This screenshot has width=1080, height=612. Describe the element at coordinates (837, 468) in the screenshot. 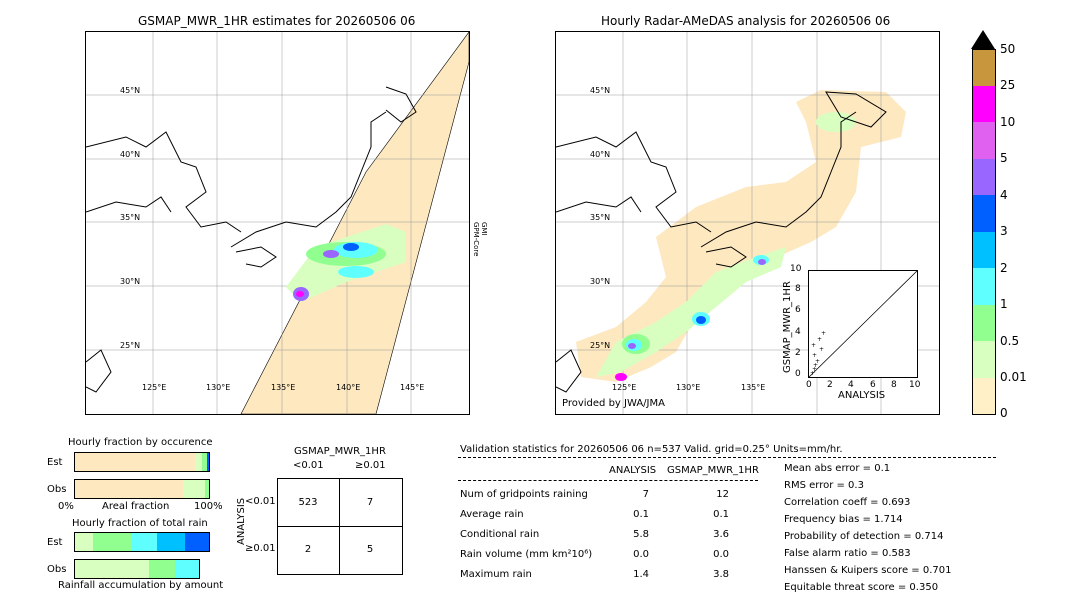

I see `score-mean-abs-error: Mean abs error = 0.1` at that location.